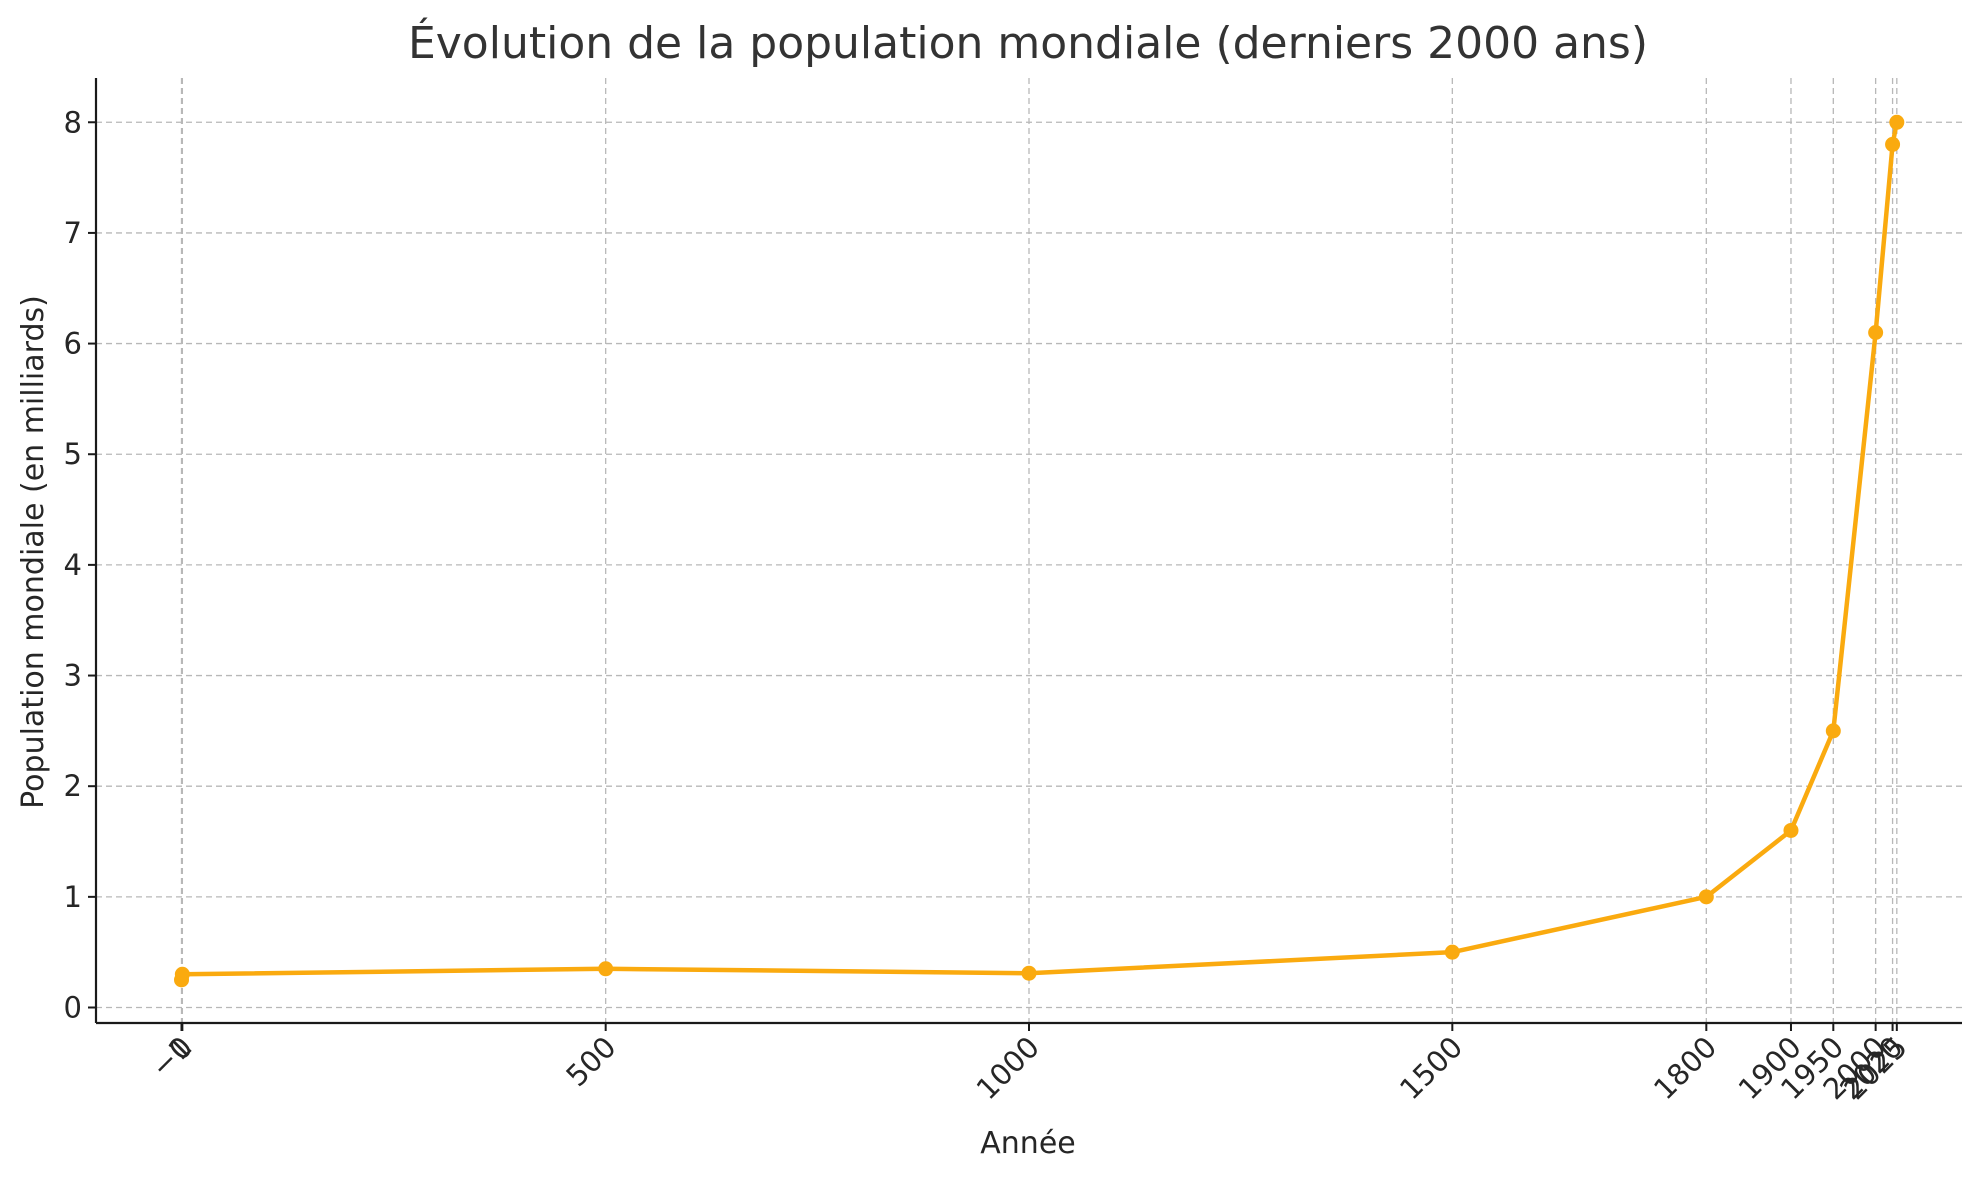 This screenshot has height=1180, width=1979. I want to click on y-tick-label: 4, so click(73, 565).